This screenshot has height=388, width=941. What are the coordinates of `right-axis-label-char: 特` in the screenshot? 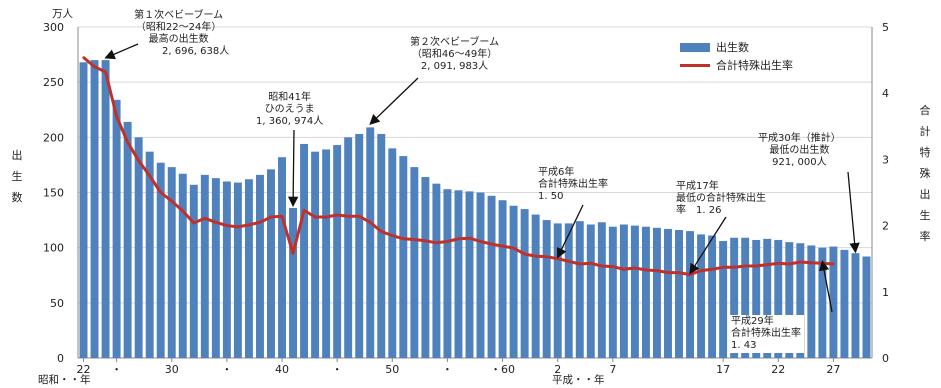 It's located at (925, 152).